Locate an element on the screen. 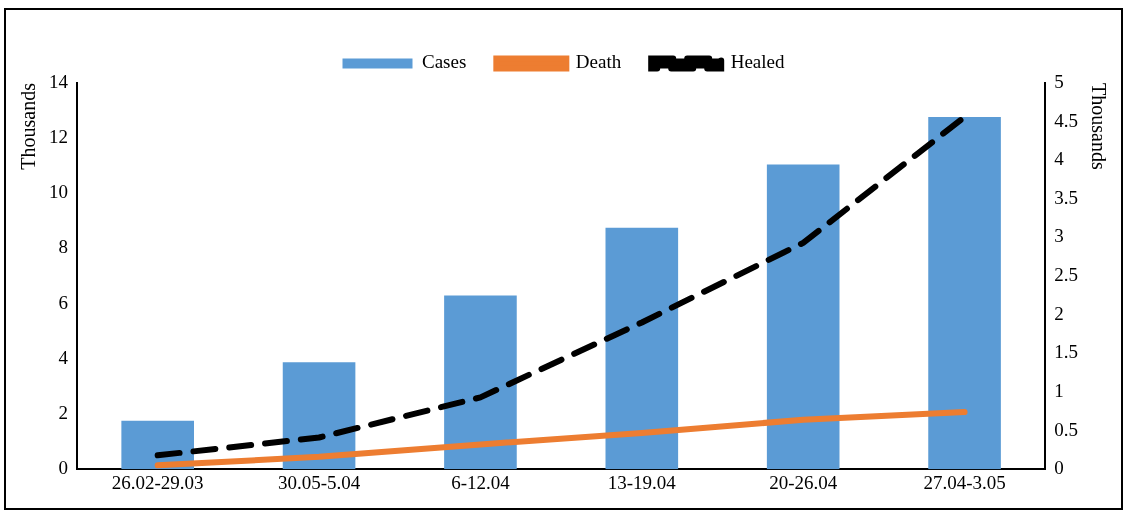  y-tick-label: 12 is located at coordinates (58, 137).